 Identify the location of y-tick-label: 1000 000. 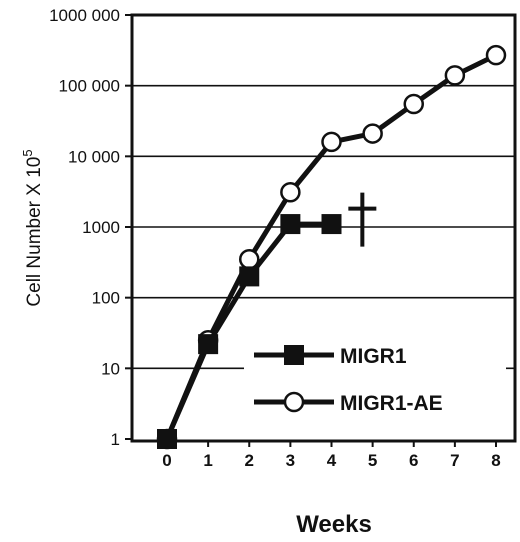
(84, 15).